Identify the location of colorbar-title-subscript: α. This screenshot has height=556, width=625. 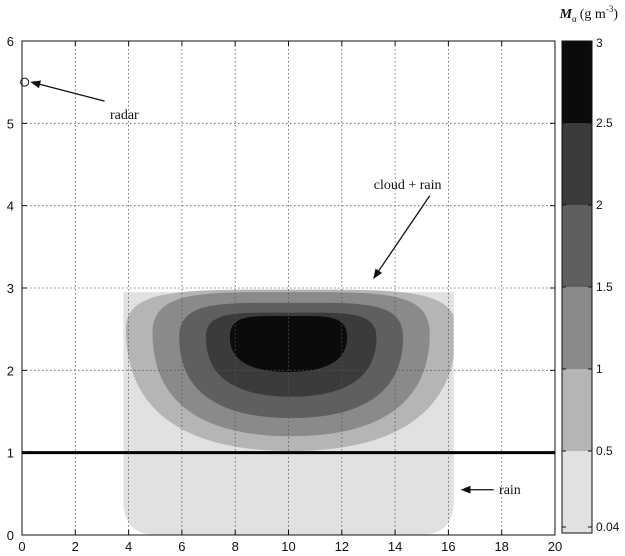
(574, 19).